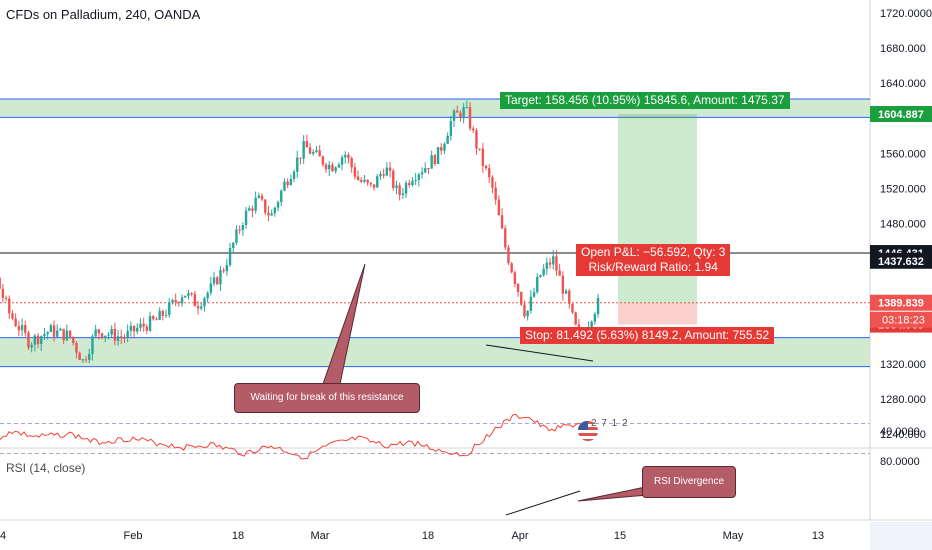 This screenshot has width=932, height=550. What do you see at coordinates (103, 14) in the screenshot?
I see `chart-title: CFDs on Palladium, 240, OANDA` at bounding box center [103, 14].